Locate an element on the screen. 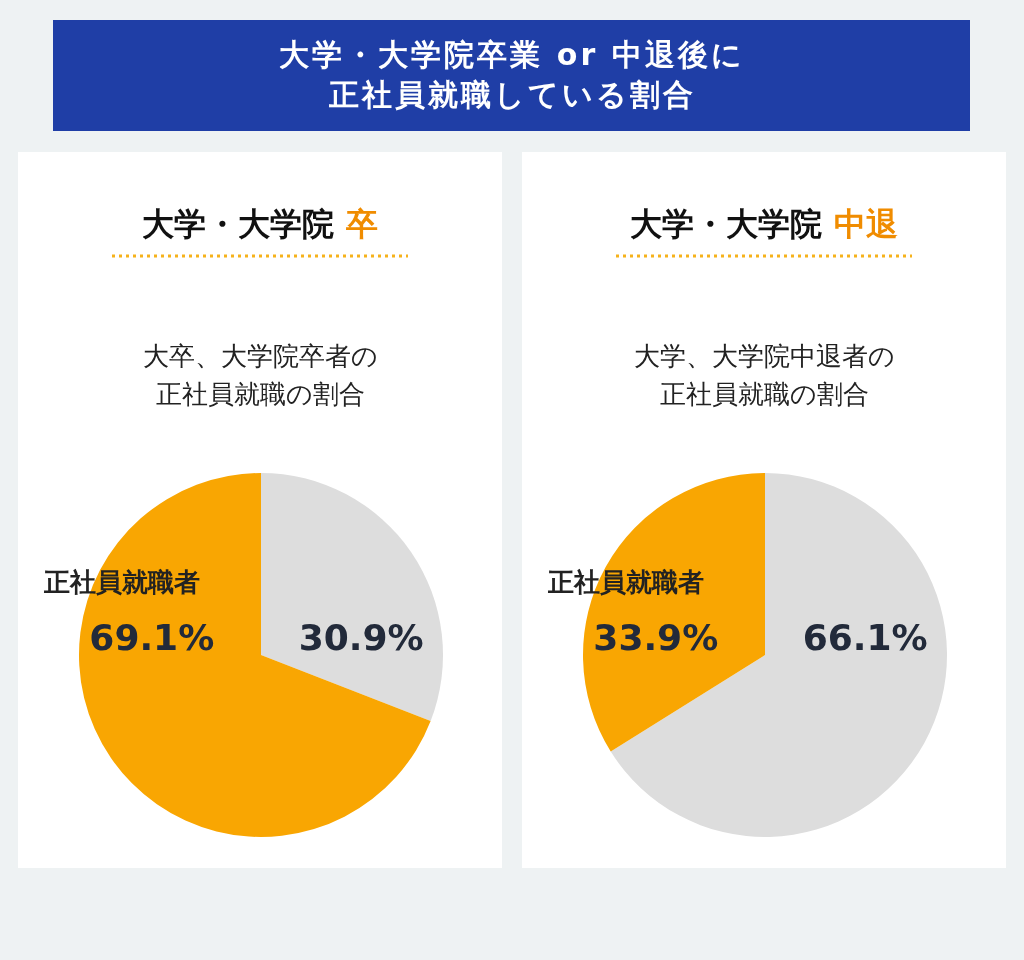 The image size is (1024, 960). text: 大学・大学院卒業 or 中退後に正社員就職している割合 is located at coordinates (512, 74).